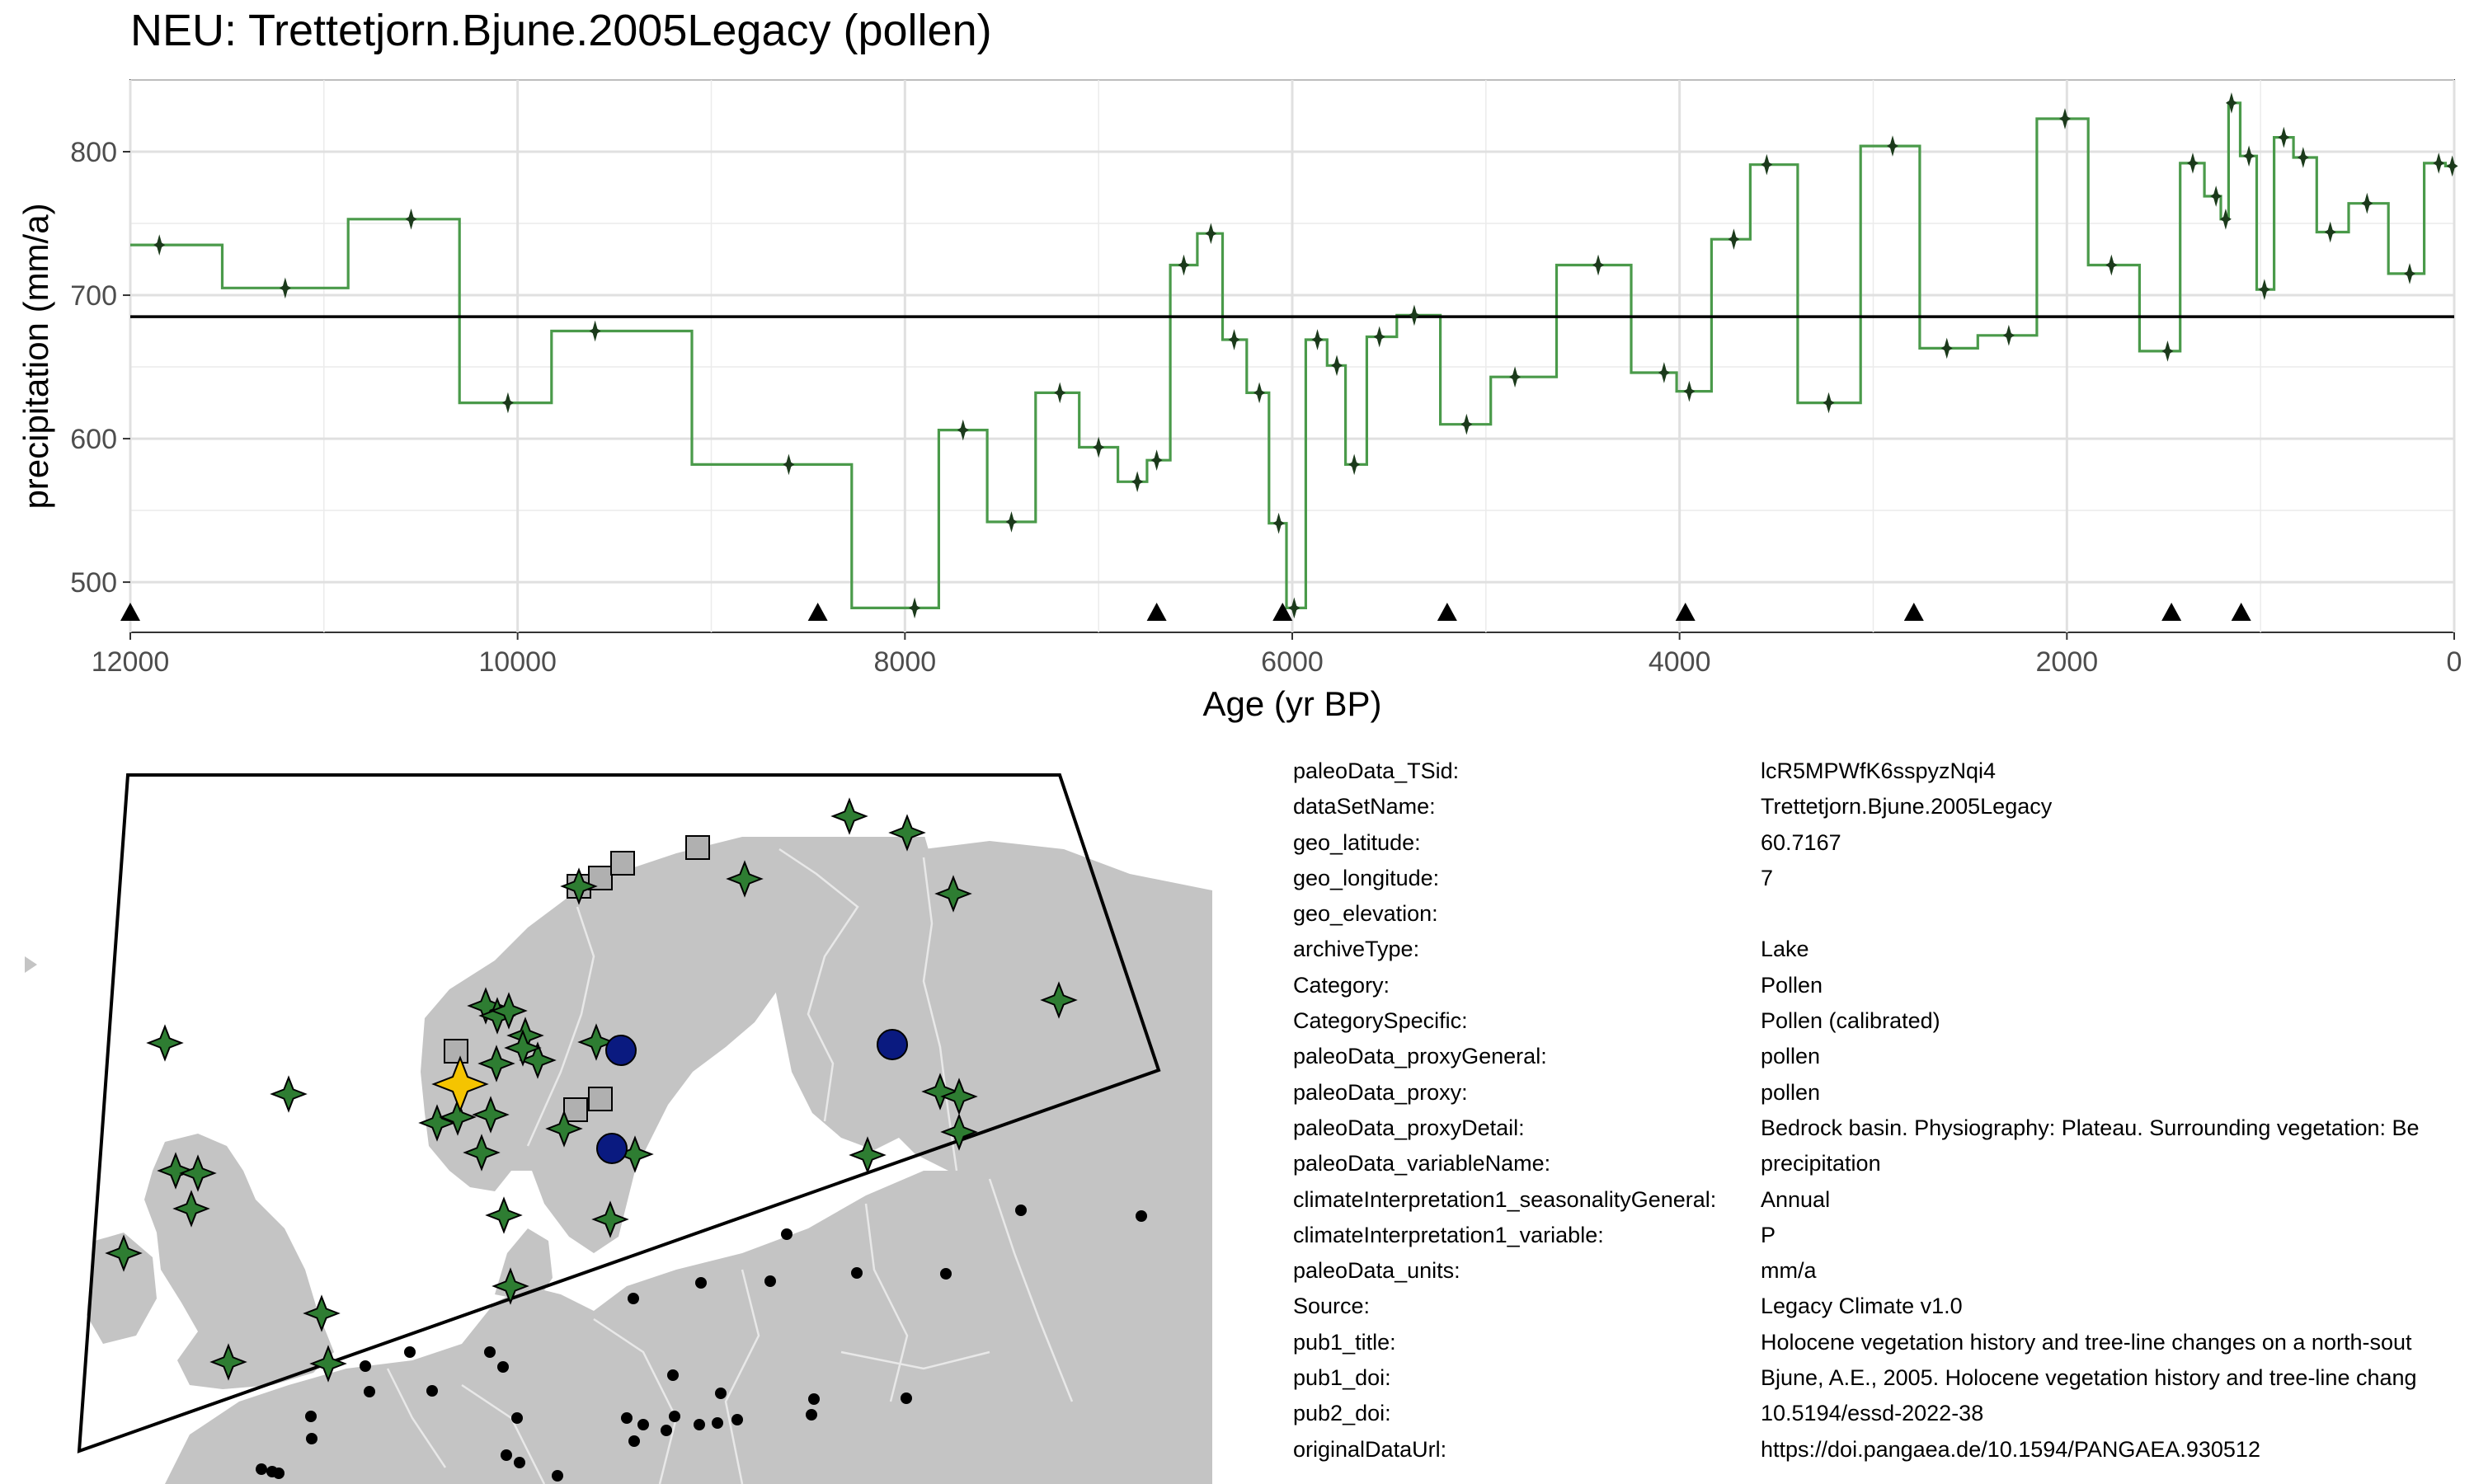 The image size is (2474, 1484). I want to click on metadata-key: archiveType:, so click(1356, 950).